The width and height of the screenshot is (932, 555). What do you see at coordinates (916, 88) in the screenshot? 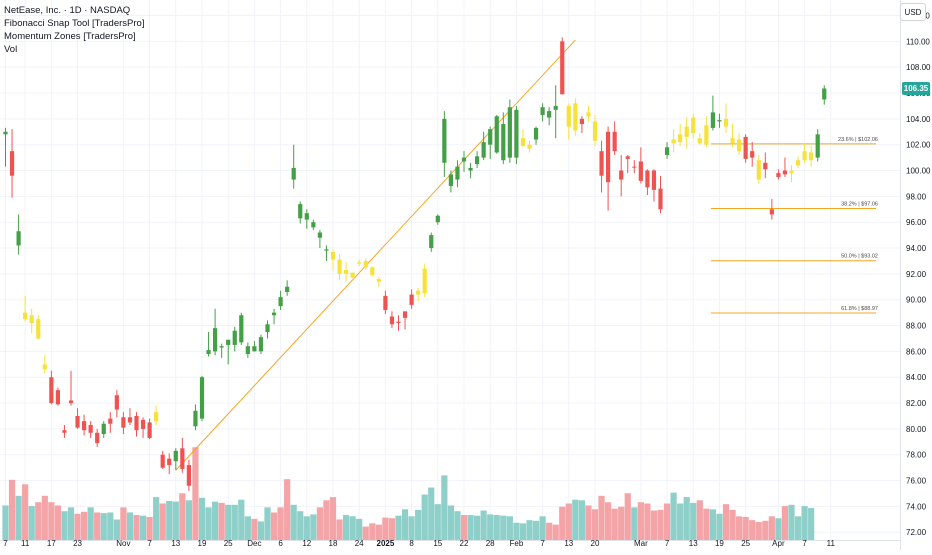
I see `last-price-tag: 106.35` at bounding box center [916, 88].